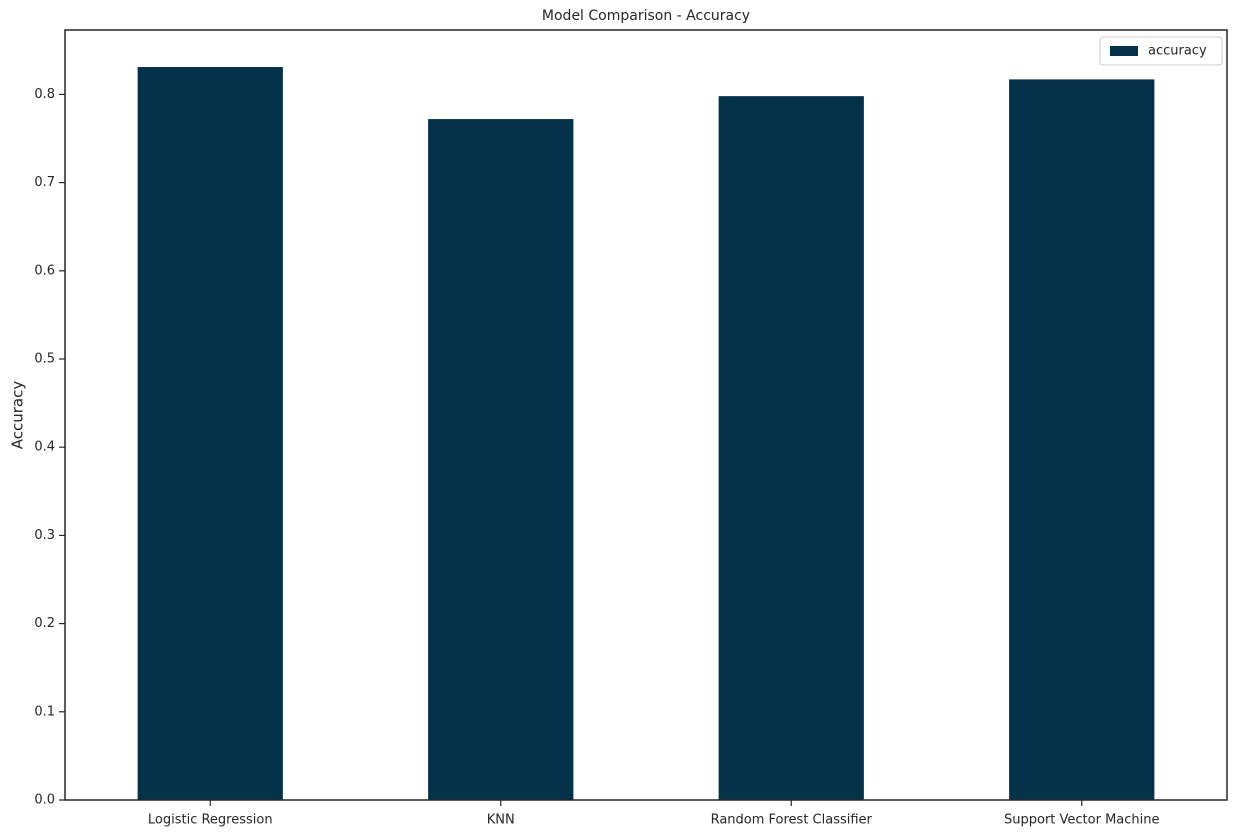 The image size is (1237, 837). Describe the element at coordinates (44, 182) in the screenshot. I see `y-tick-label: 0.7` at that location.